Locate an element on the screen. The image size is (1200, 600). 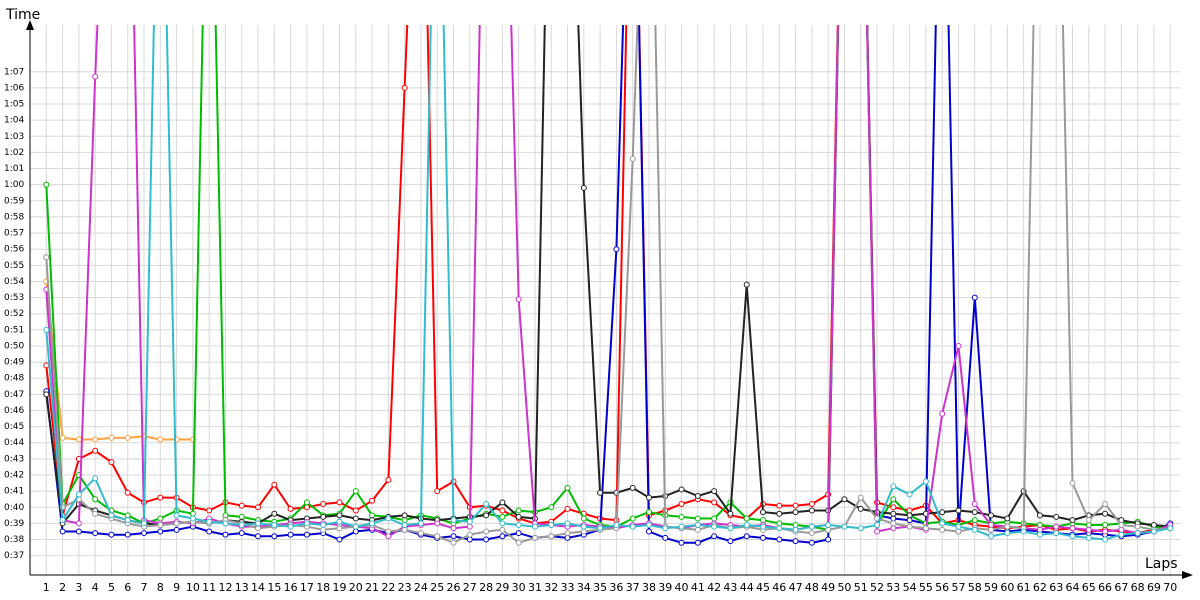
y-tick-label: 0:42 is located at coordinates (14, 476).